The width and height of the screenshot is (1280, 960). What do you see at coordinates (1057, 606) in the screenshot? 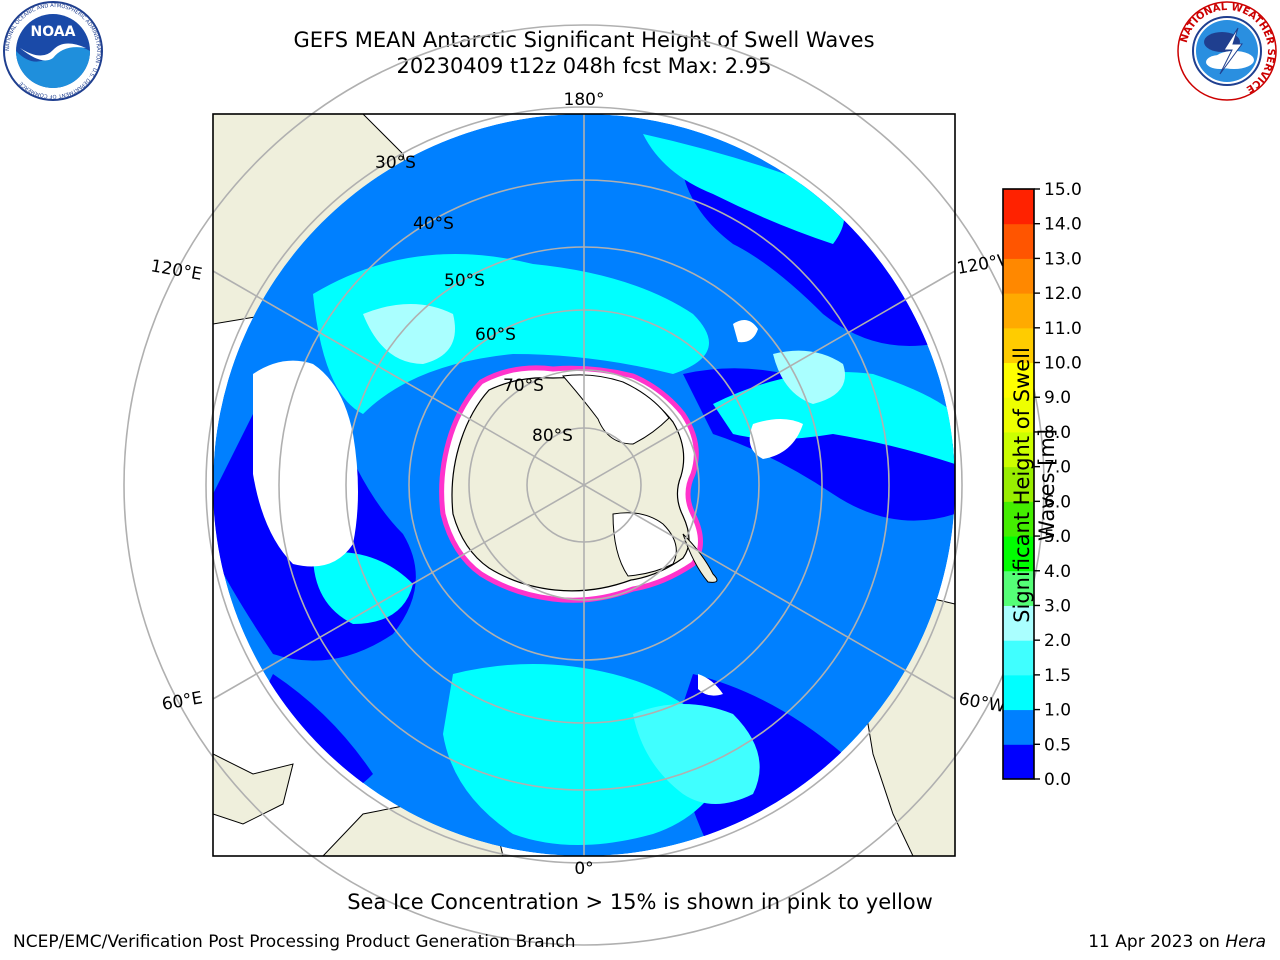
I see `colorbar-tick-label: 3.0` at bounding box center [1057, 606].